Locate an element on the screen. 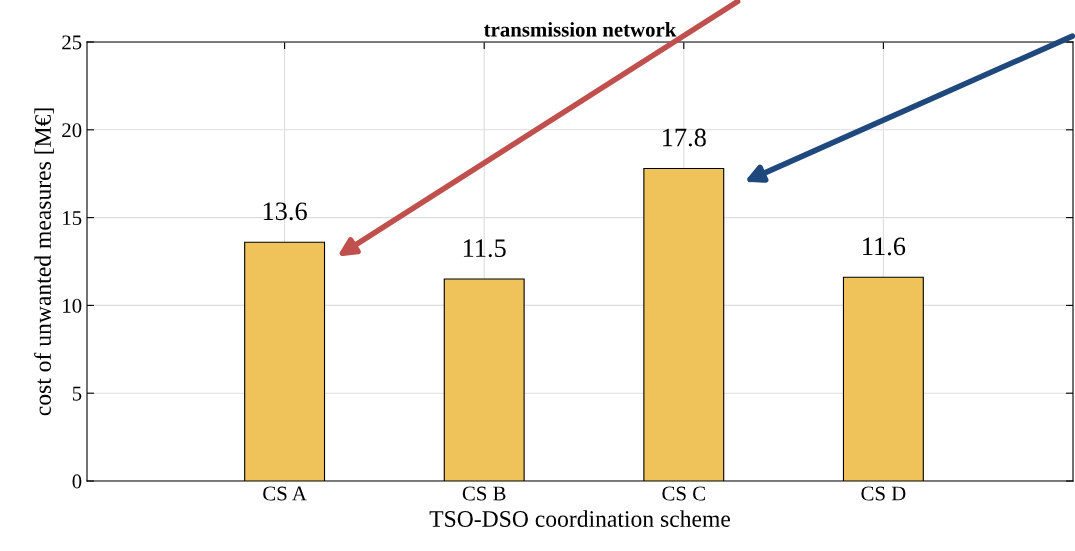 The height and width of the screenshot is (551, 1075). chart-title: transmission network is located at coordinates (580, 29).